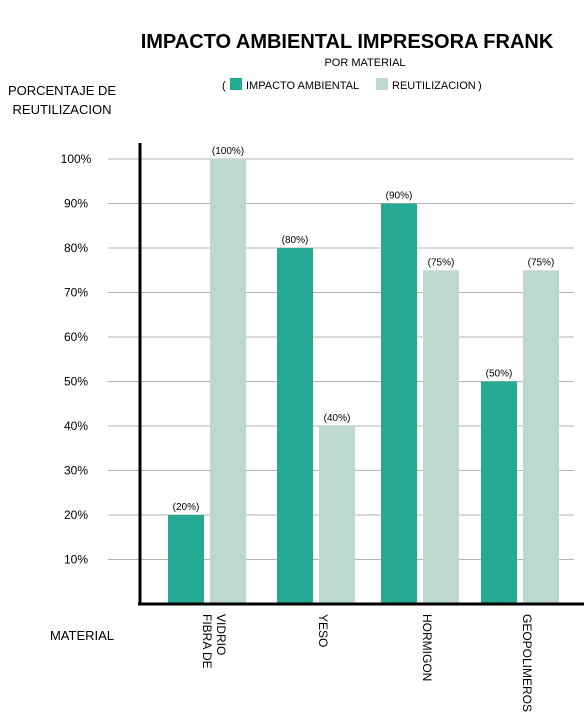 This screenshot has width=584, height=720. I want to click on data-label: (50%), so click(499, 374).